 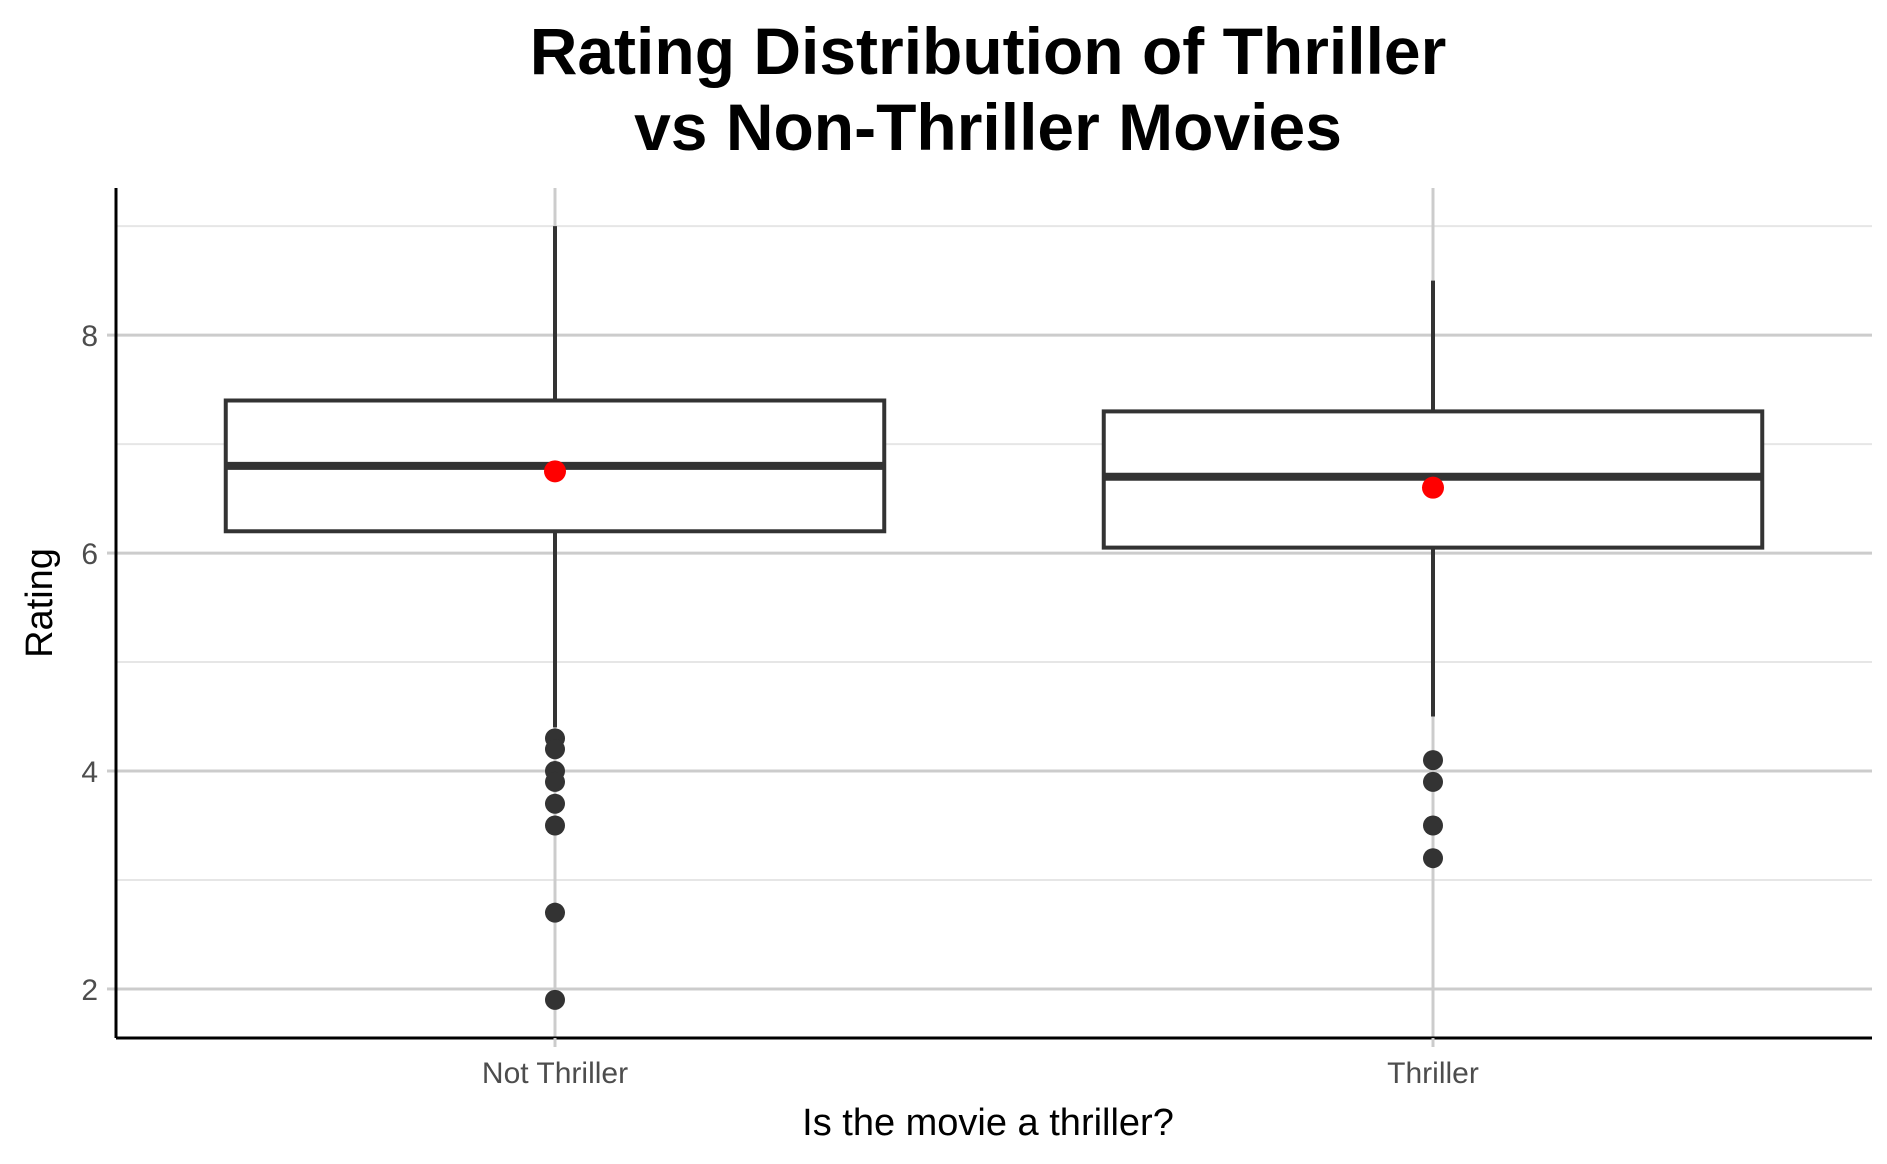 I want to click on y-tick-label: 6, so click(x=89, y=554).